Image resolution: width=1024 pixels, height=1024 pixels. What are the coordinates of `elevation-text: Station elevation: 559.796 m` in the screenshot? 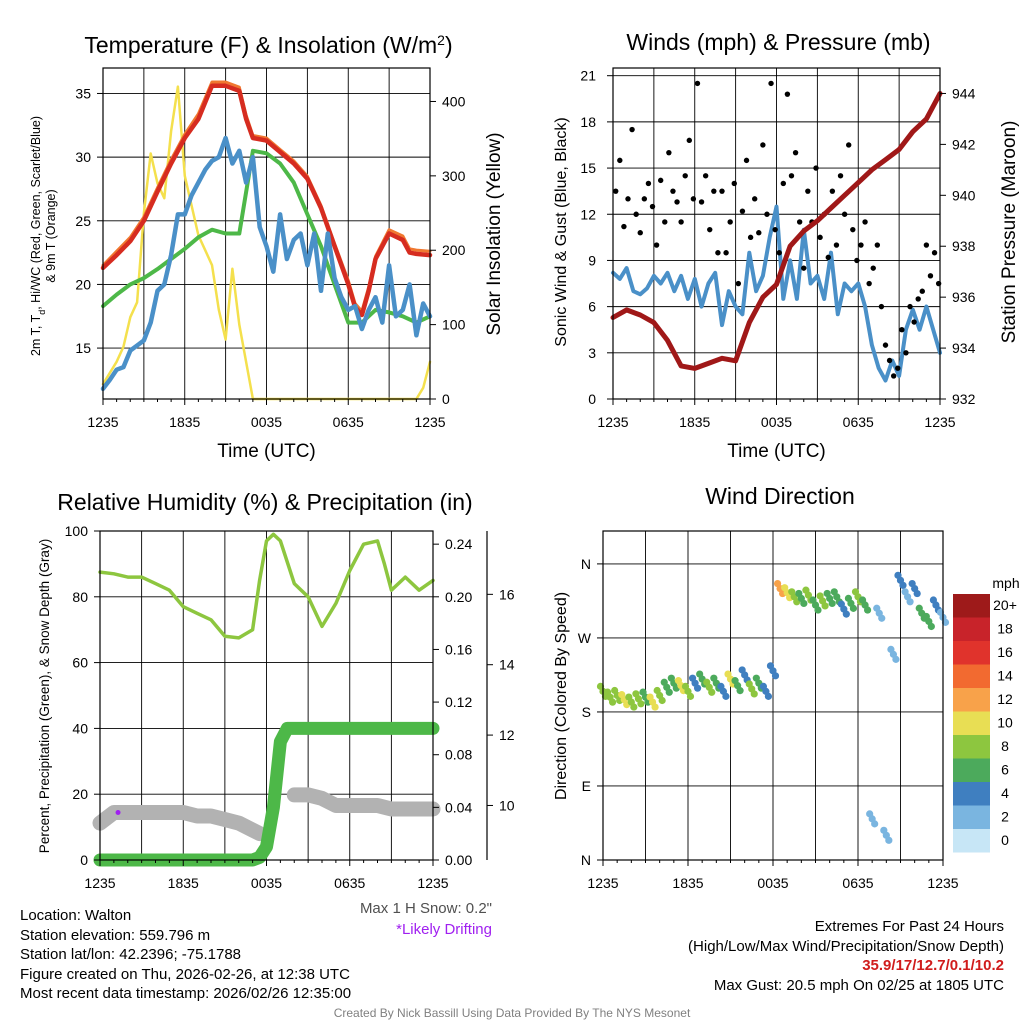 It's located at (115, 935).